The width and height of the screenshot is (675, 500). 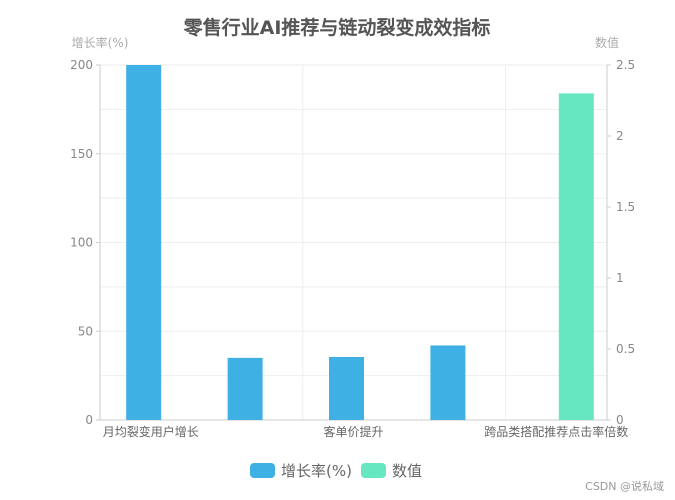 What do you see at coordinates (353, 431) in the screenshot?
I see `category-label: 客单价提升` at bounding box center [353, 431].